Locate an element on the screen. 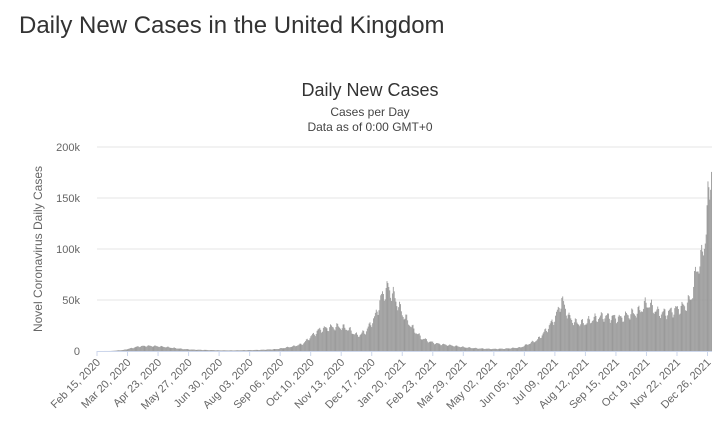 This screenshot has height=433, width=725. y-tick-label: 150k is located at coordinates (68, 199).